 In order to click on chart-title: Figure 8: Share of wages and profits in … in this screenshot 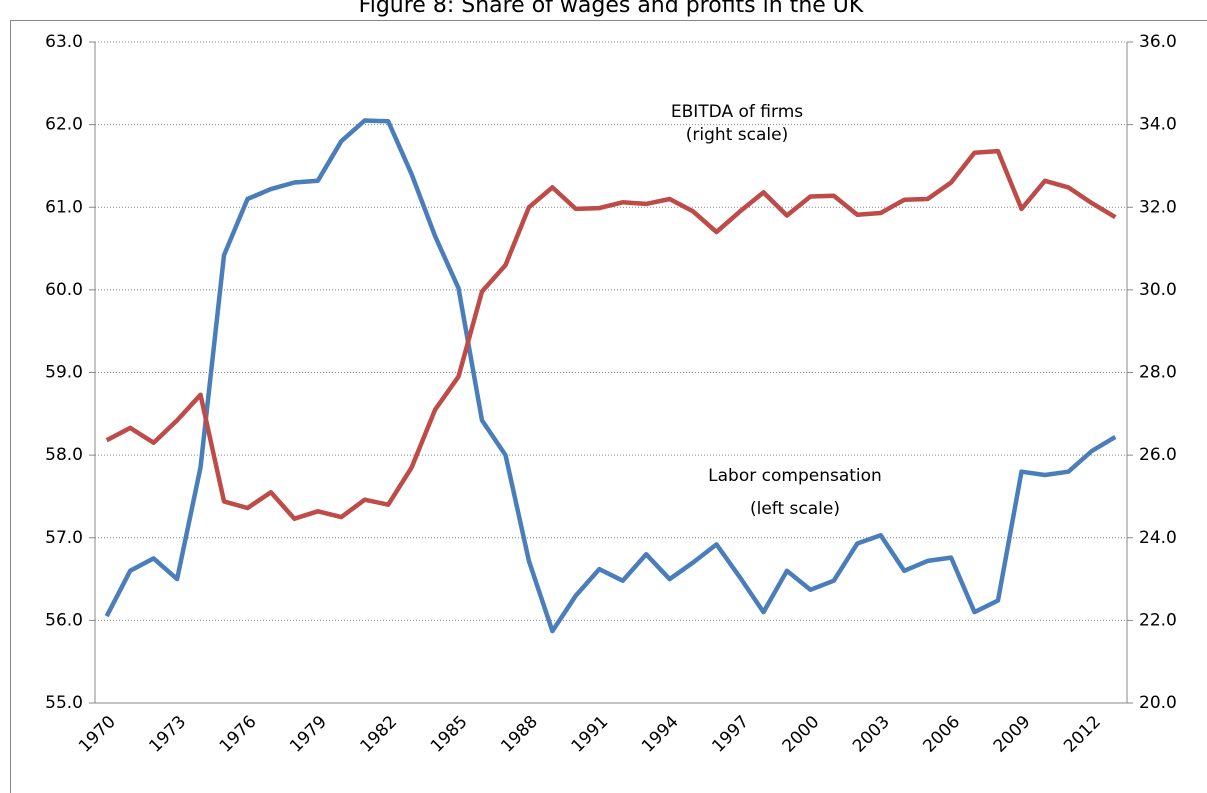, I will do `click(611, 9)`.